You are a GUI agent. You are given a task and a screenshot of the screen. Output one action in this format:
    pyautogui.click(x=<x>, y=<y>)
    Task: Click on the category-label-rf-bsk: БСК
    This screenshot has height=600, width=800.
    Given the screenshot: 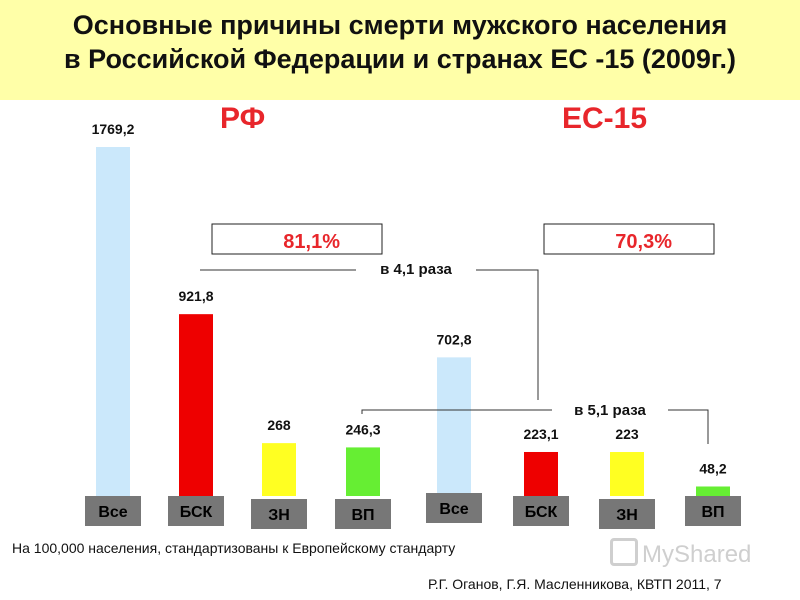 What is the action you would take?
    pyautogui.click(x=196, y=512)
    